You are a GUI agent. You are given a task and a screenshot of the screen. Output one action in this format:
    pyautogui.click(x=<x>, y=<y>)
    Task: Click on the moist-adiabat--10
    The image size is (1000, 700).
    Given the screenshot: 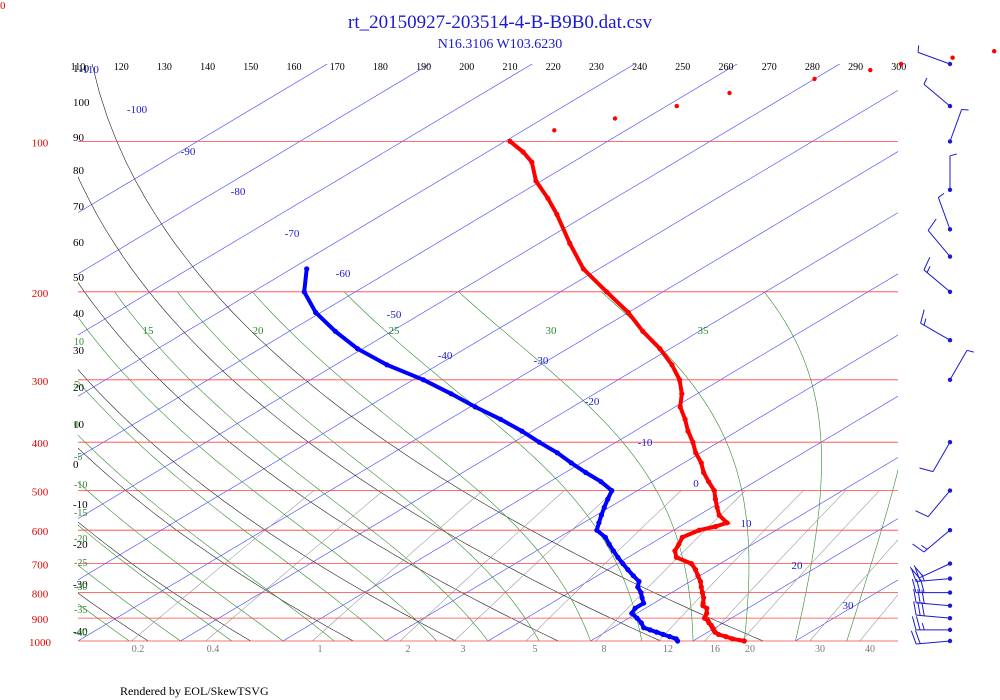 What is the action you would take?
    pyautogui.click(x=232, y=511)
    